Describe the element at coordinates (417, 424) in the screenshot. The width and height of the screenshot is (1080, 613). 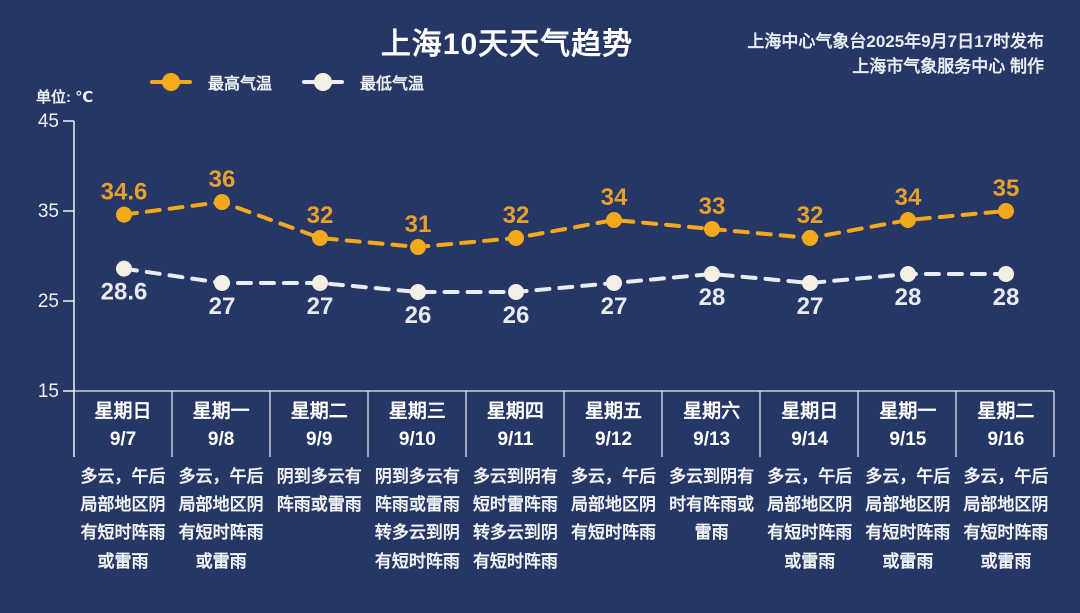
I see `day-cell: 星期三 9/10` at that location.